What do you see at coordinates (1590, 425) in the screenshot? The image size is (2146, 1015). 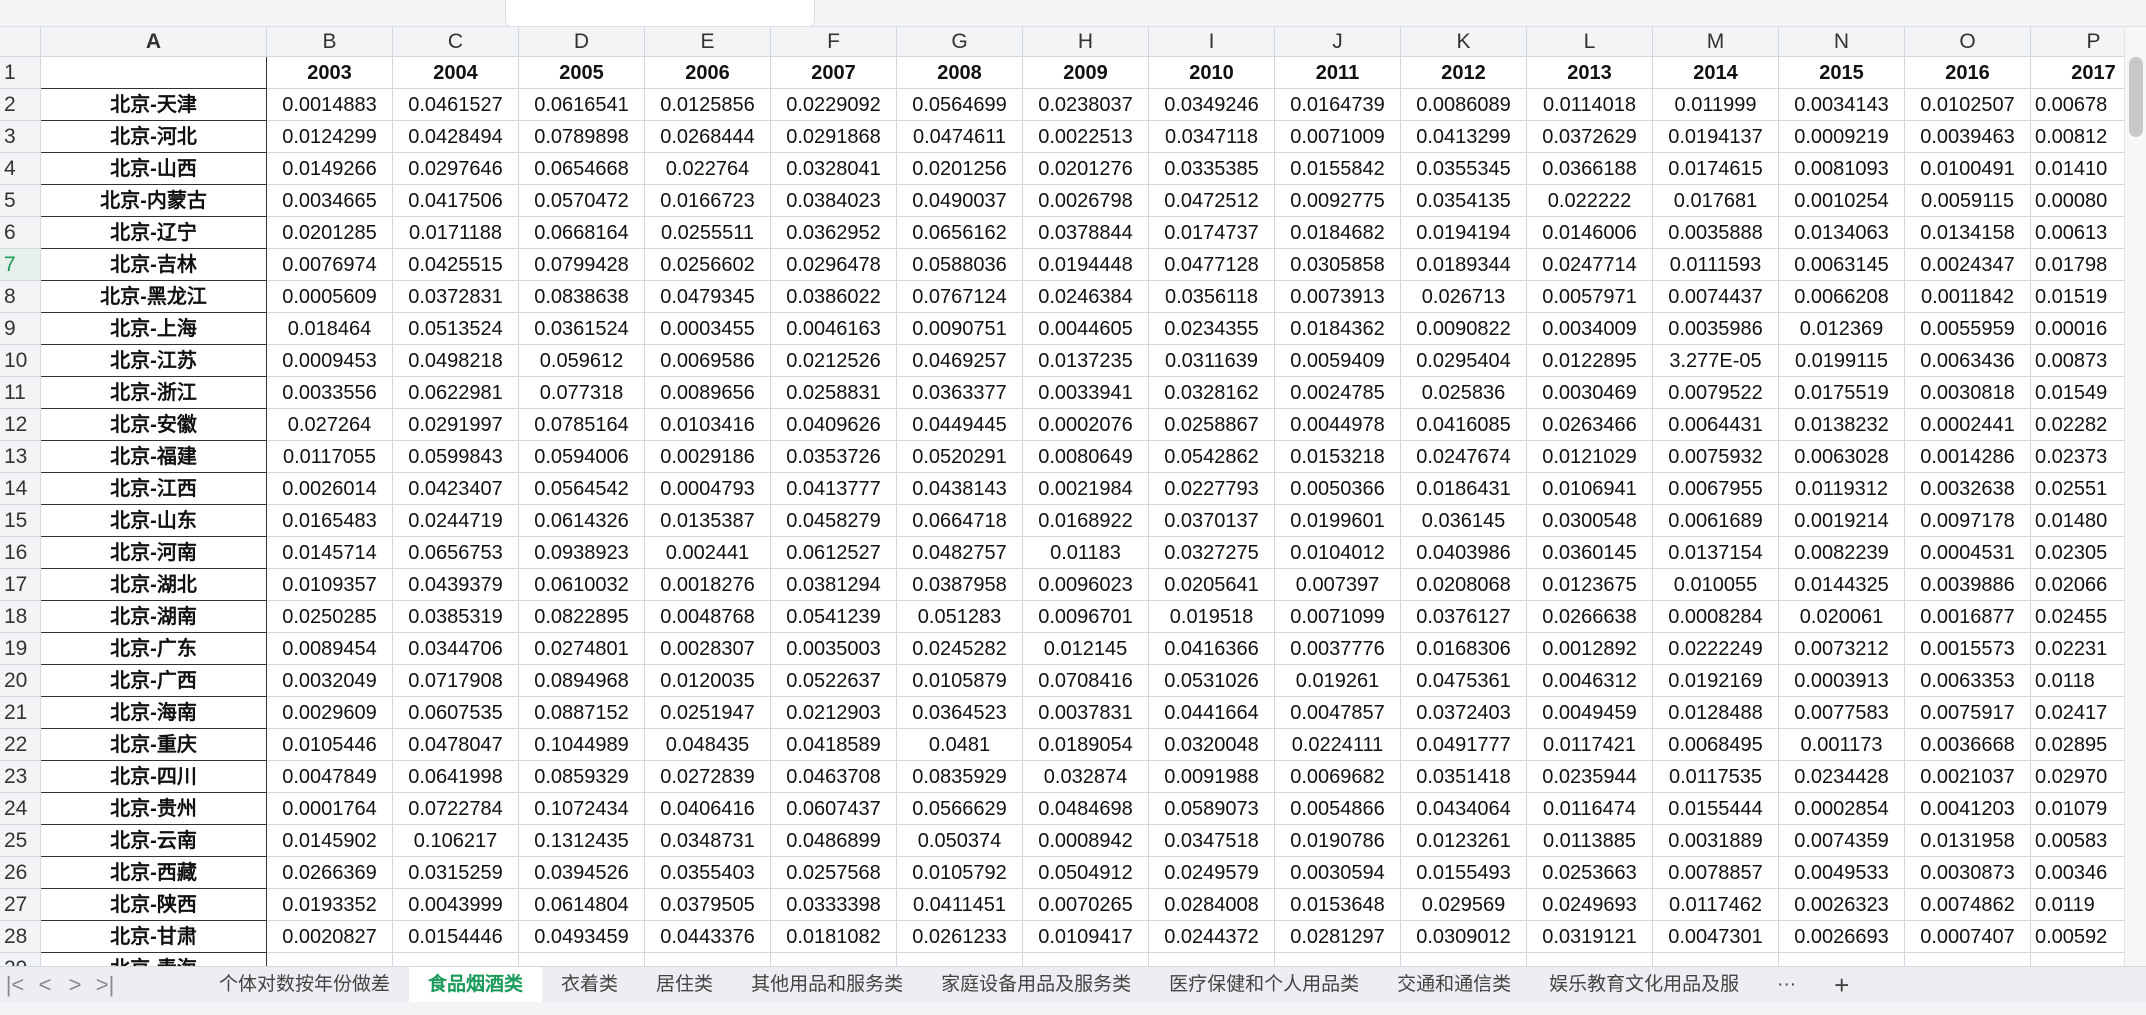 I see `value-cell: 0.0263466` at bounding box center [1590, 425].